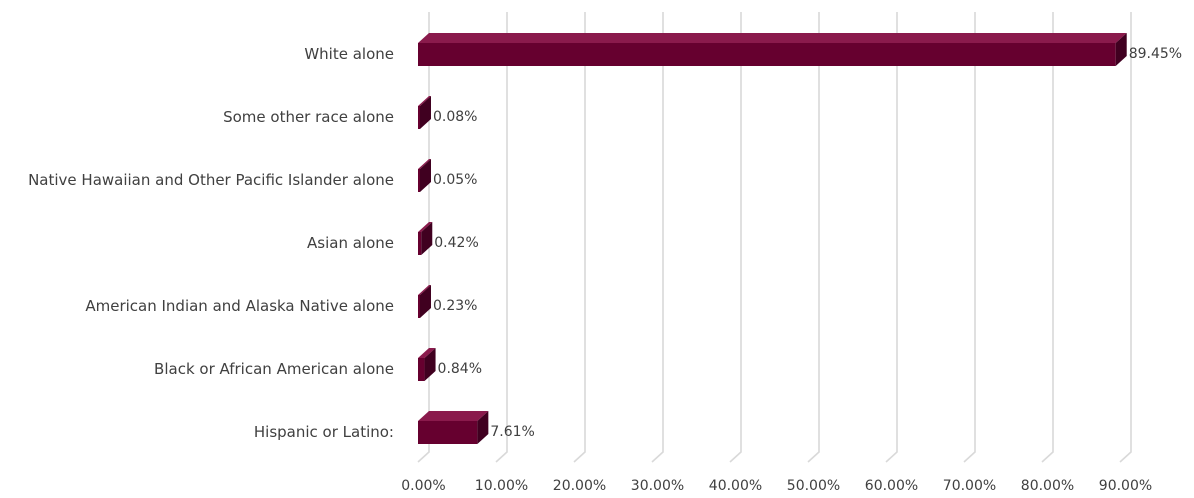 This screenshot has height=498, width=1194. Describe the element at coordinates (460, 369) in the screenshot. I see `data-label: 0.84%` at that location.